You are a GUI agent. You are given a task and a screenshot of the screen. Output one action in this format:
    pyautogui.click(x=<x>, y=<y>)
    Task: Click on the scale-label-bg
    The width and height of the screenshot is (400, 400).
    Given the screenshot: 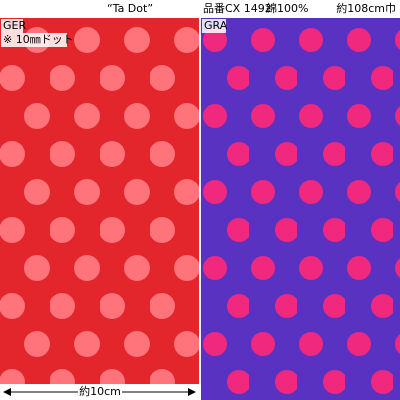 What is the action you would take?
    pyautogui.click(x=100, y=392)
    